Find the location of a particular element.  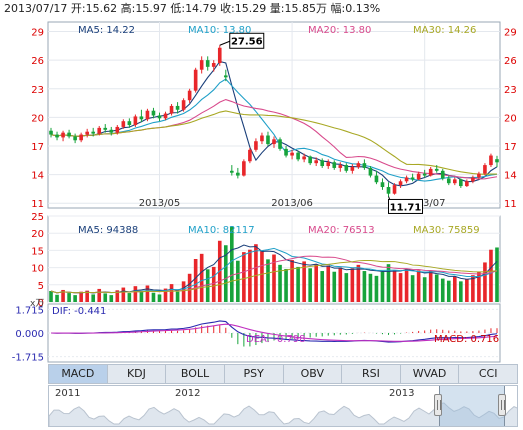

navigator-area is located at coordinates (283, 414).